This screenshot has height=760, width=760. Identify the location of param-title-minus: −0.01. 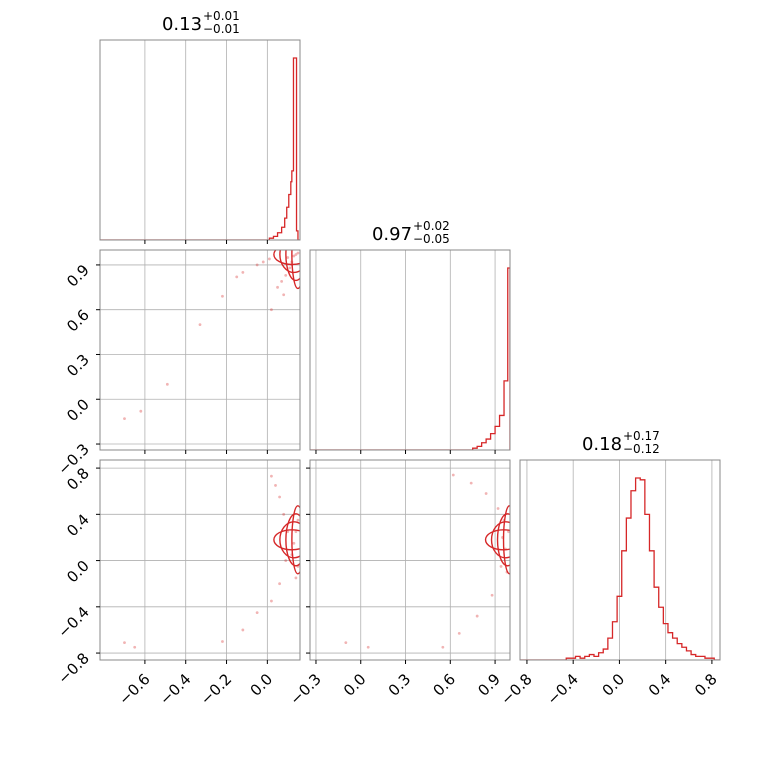
(221, 29).